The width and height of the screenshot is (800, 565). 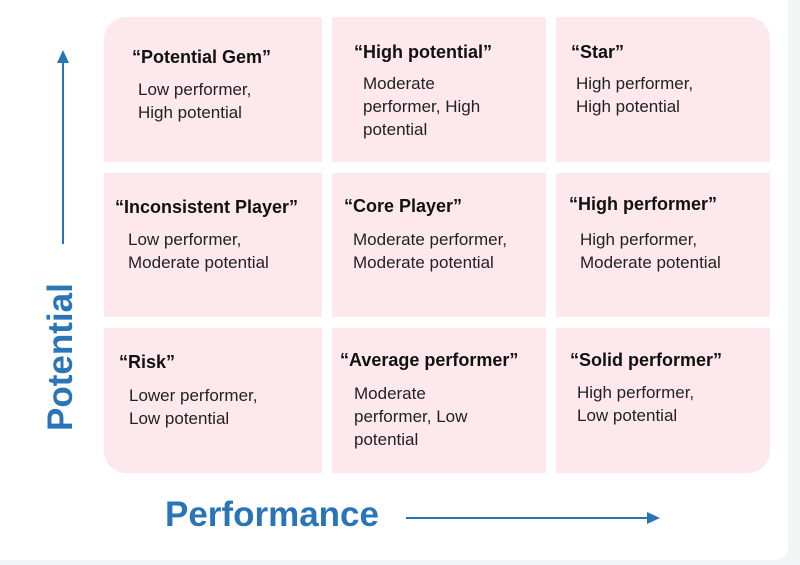 What do you see at coordinates (429, 360) in the screenshot?
I see `cell-title: “Average performer”` at bounding box center [429, 360].